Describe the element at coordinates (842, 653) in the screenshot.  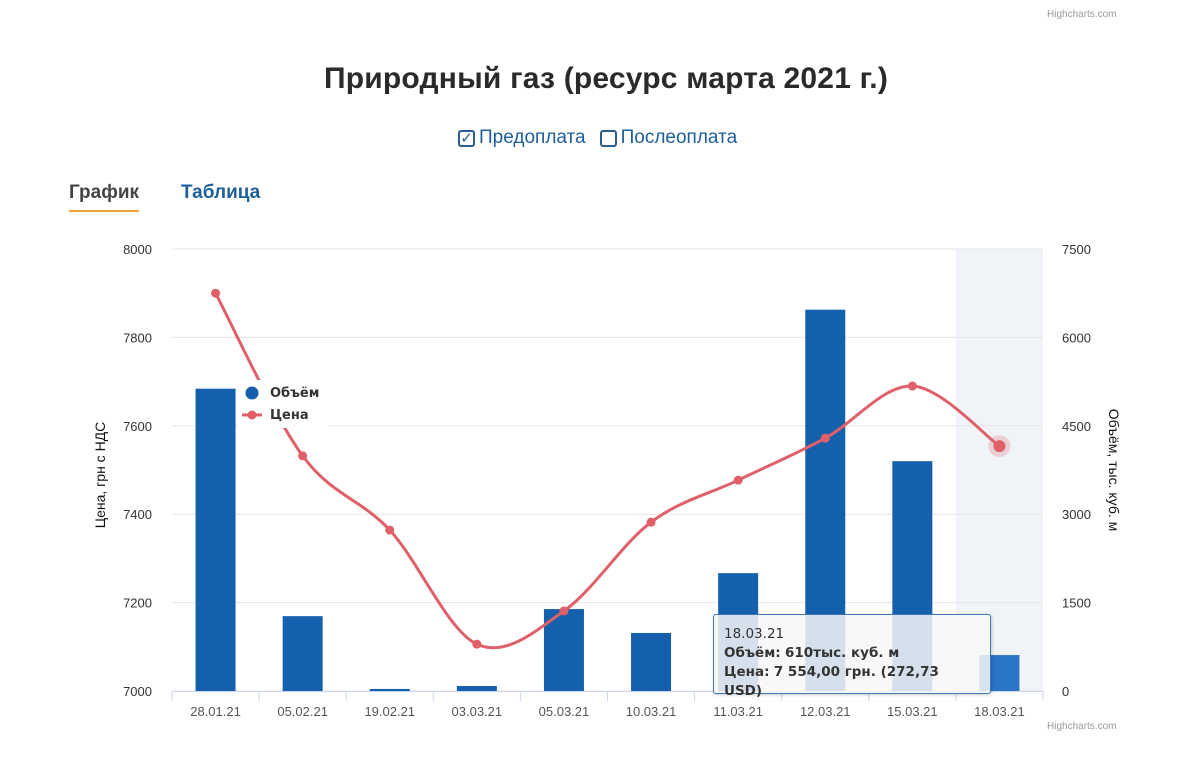
I see `tooltip-volume-value: 610тыс. куб. м` at that location.